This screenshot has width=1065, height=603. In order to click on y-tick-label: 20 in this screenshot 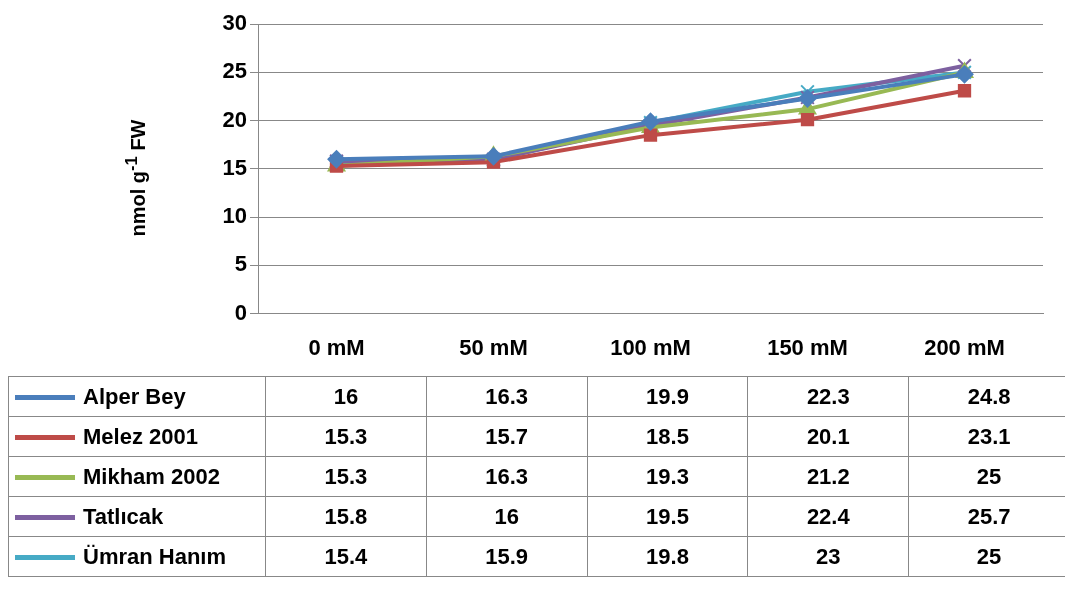, I will do `click(234, 119)`.